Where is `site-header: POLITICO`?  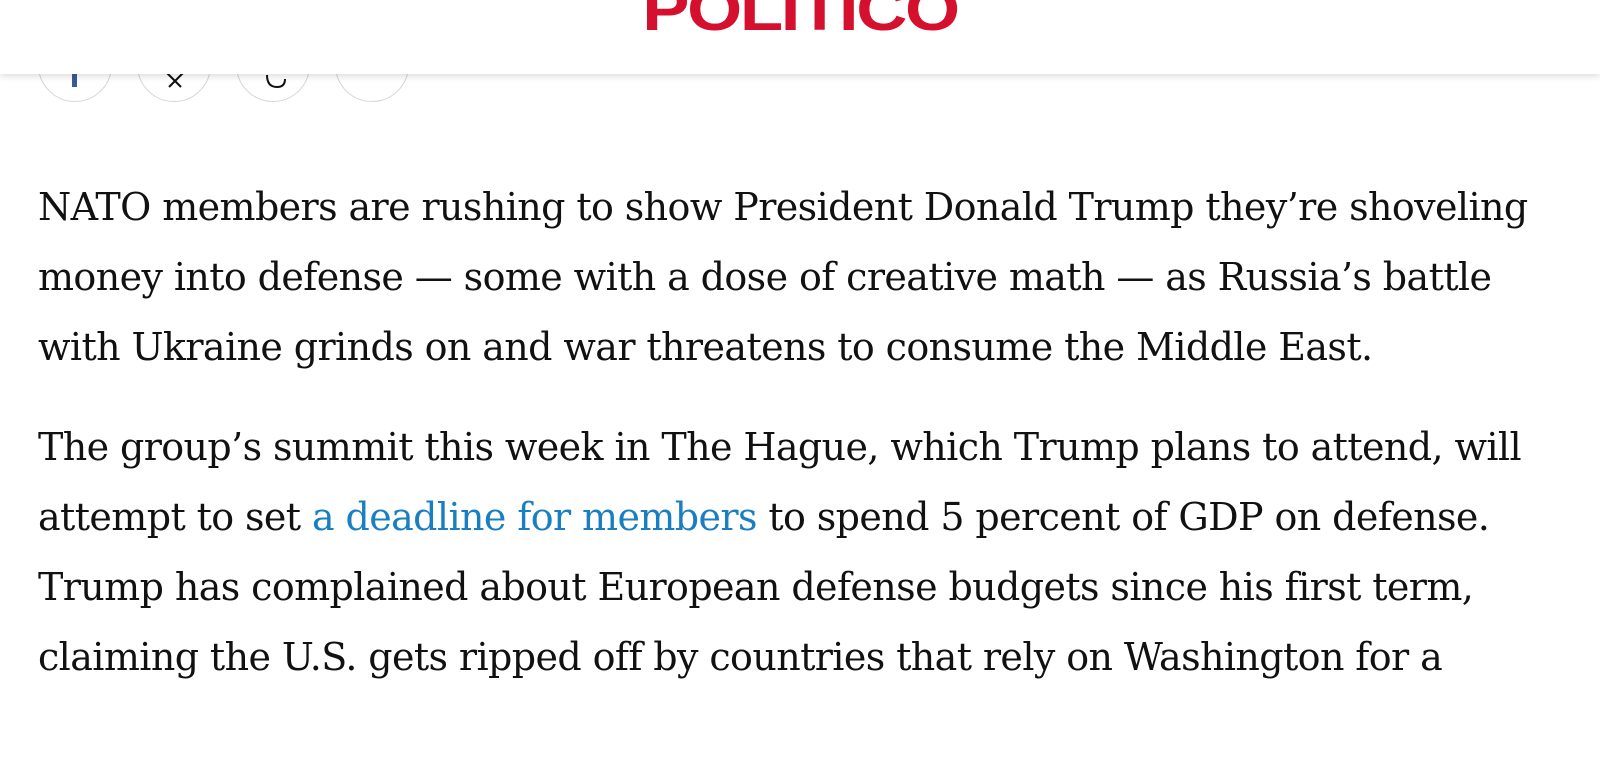 site-header: POLITICO is located at coordinates (800, 37).